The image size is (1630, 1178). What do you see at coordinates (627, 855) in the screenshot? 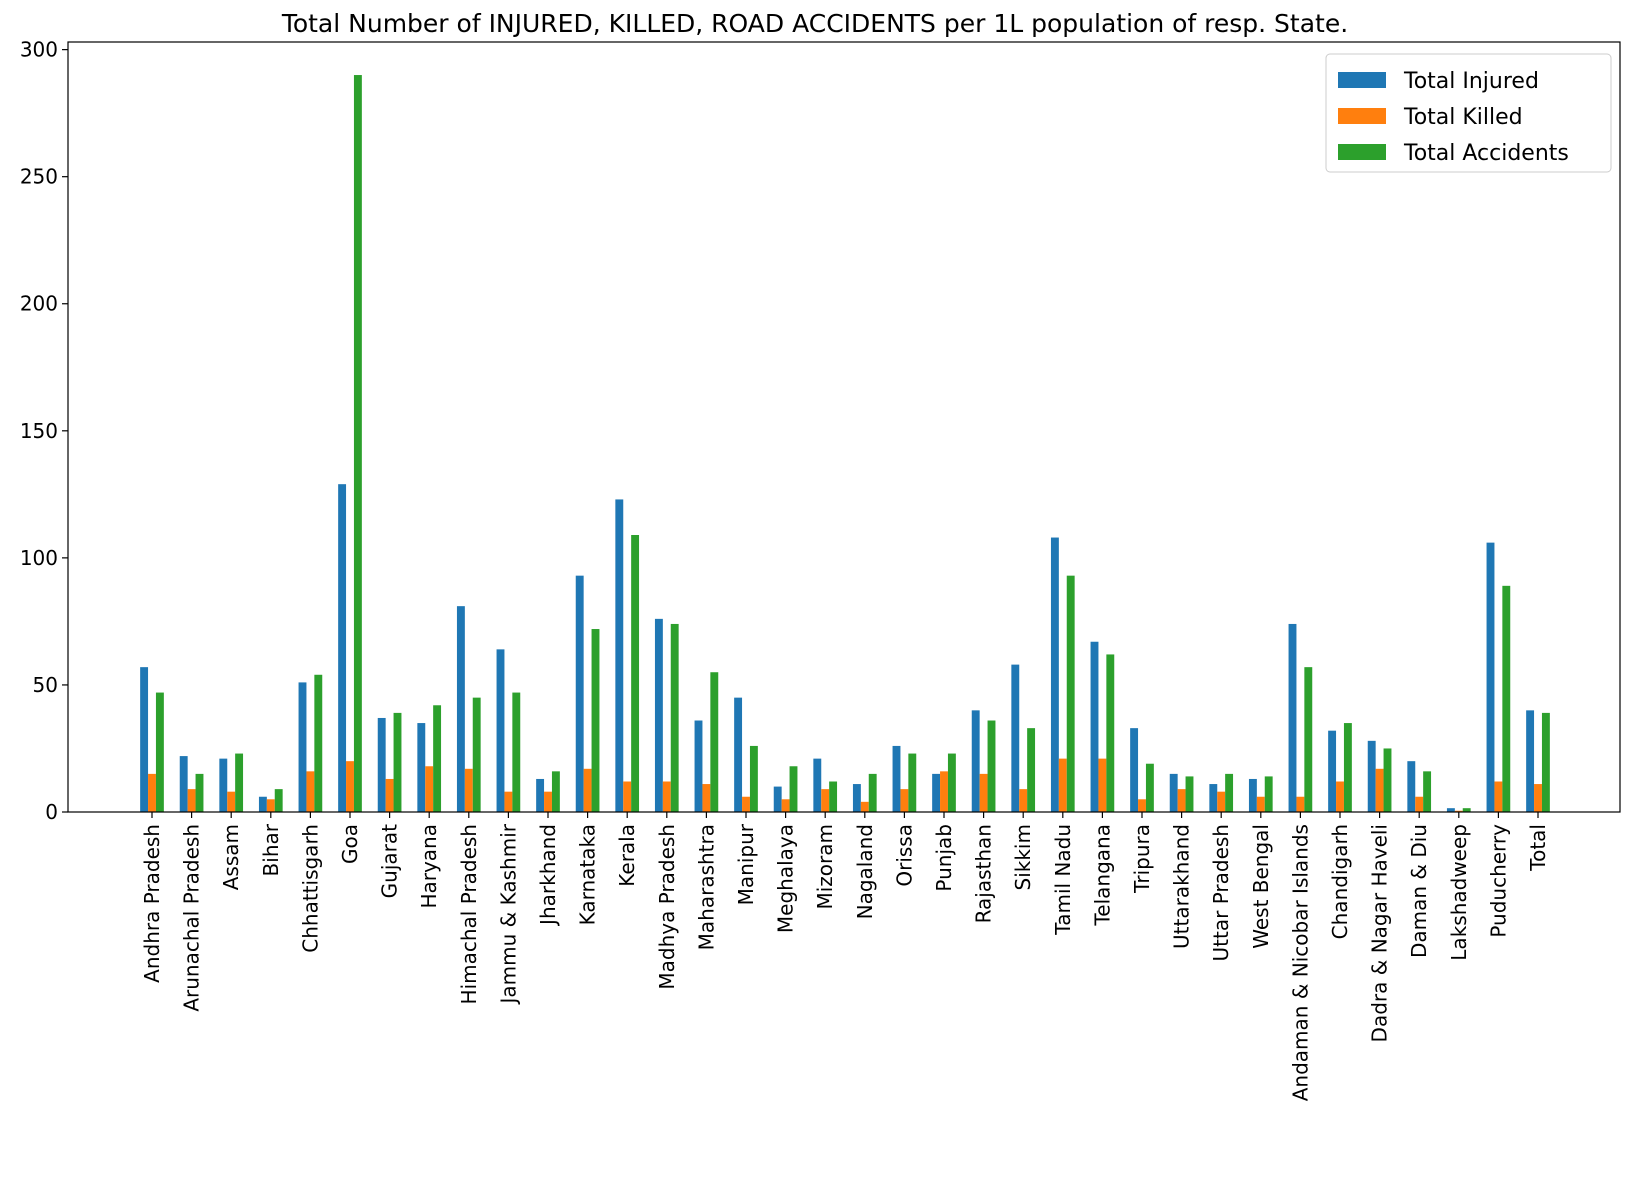
I see `x-tick-label: Kerala` at bounding box center [627, 855].